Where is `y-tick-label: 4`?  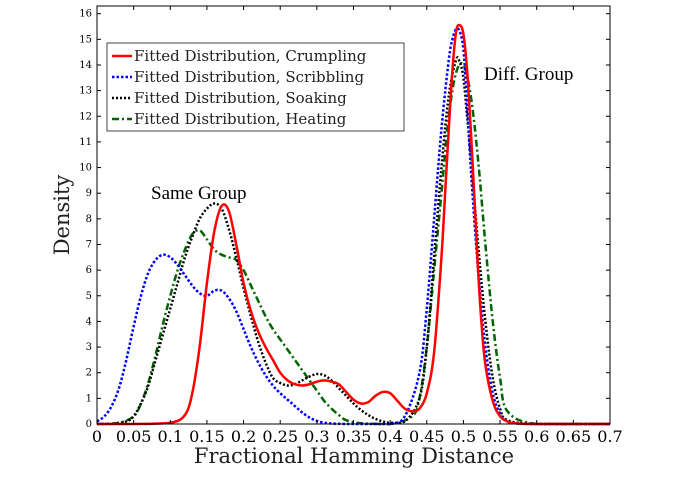
y-tick-label: 4 is located at coordinates (89, 321).